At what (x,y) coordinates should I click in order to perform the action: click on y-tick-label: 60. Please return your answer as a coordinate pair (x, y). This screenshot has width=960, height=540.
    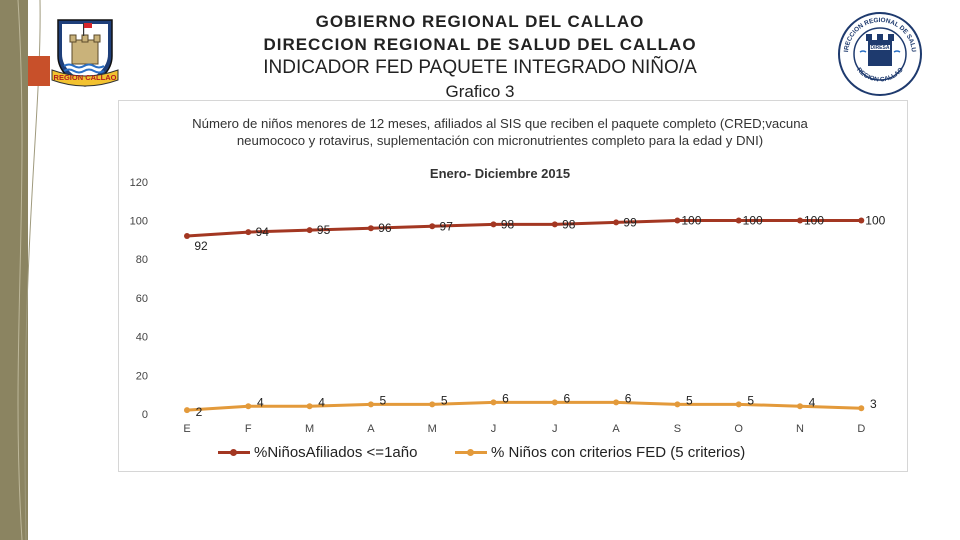
    Looking at the image, I should click on (142, 299).